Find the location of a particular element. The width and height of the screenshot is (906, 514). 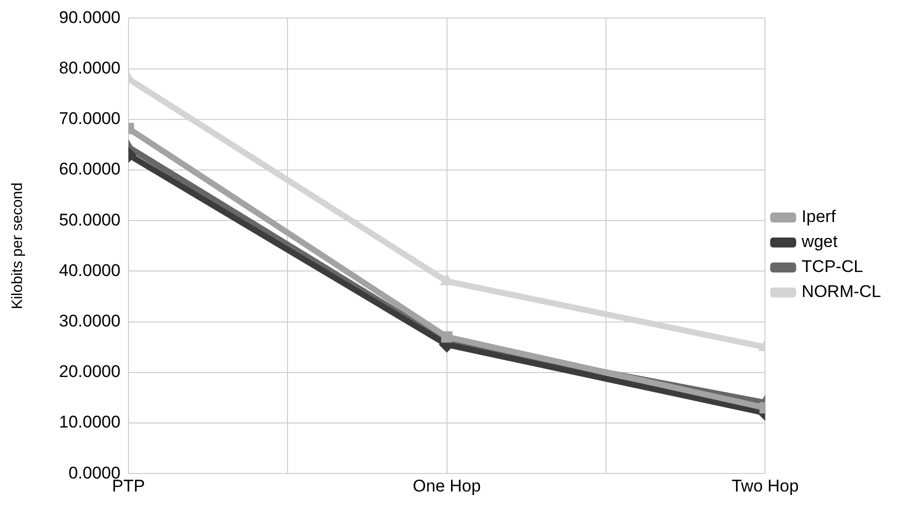

y-tick-label: 40.0000 is located at coordinates (89, 270).